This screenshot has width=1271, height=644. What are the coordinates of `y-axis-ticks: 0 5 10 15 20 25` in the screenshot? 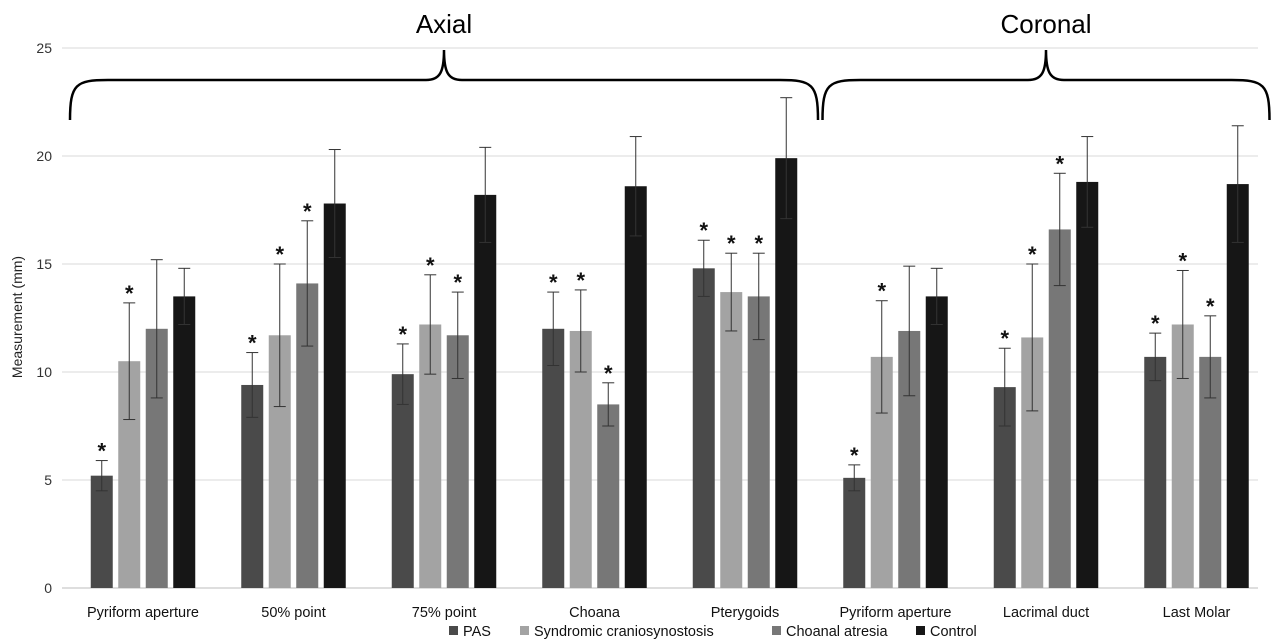 It's located at (44, 318).